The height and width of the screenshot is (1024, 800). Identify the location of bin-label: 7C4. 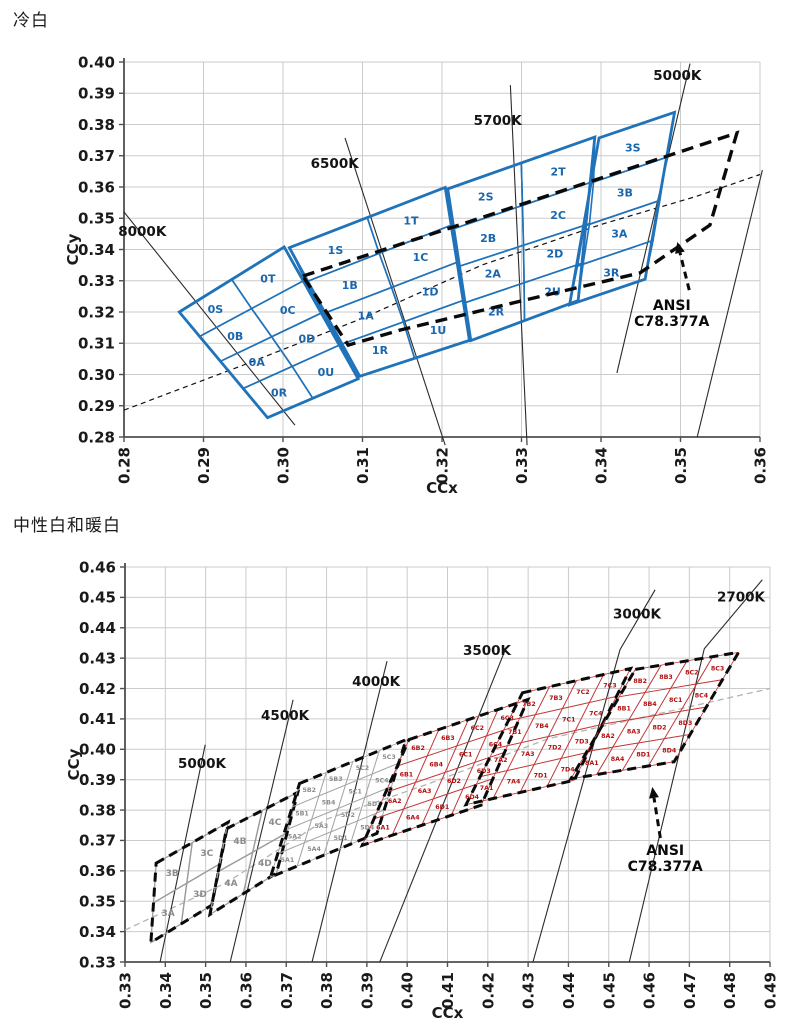
(596, 714).